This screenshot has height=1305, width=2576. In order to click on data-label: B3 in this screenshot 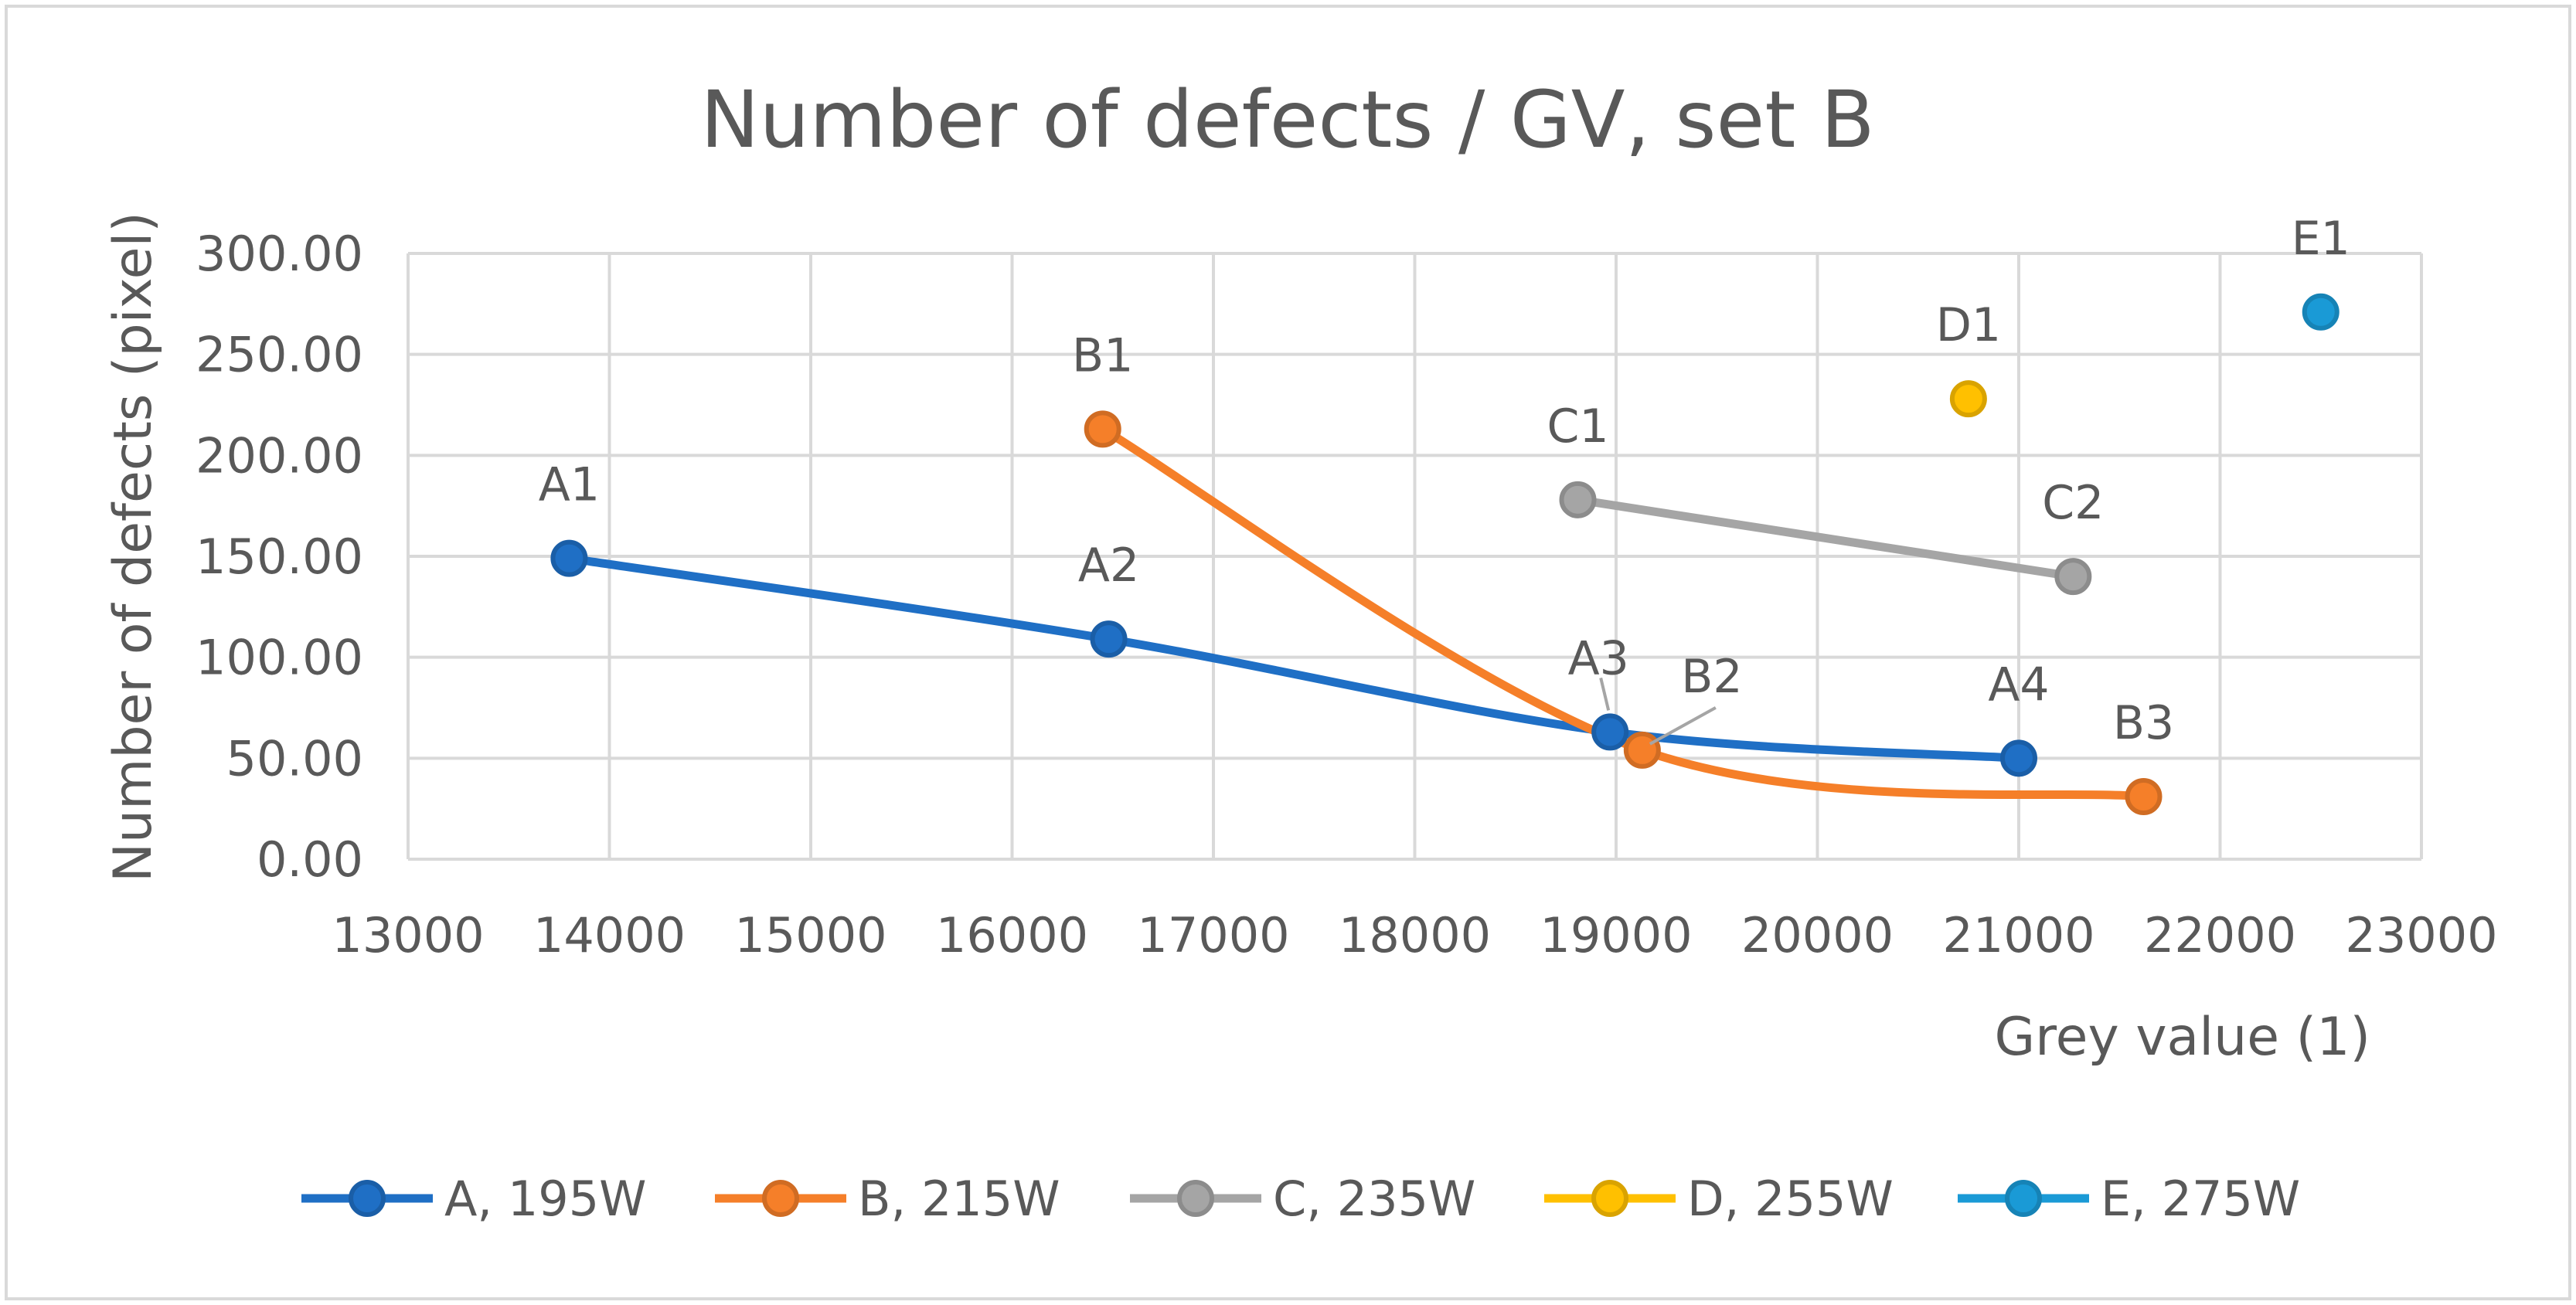, I will do `click(2143, 723)`.